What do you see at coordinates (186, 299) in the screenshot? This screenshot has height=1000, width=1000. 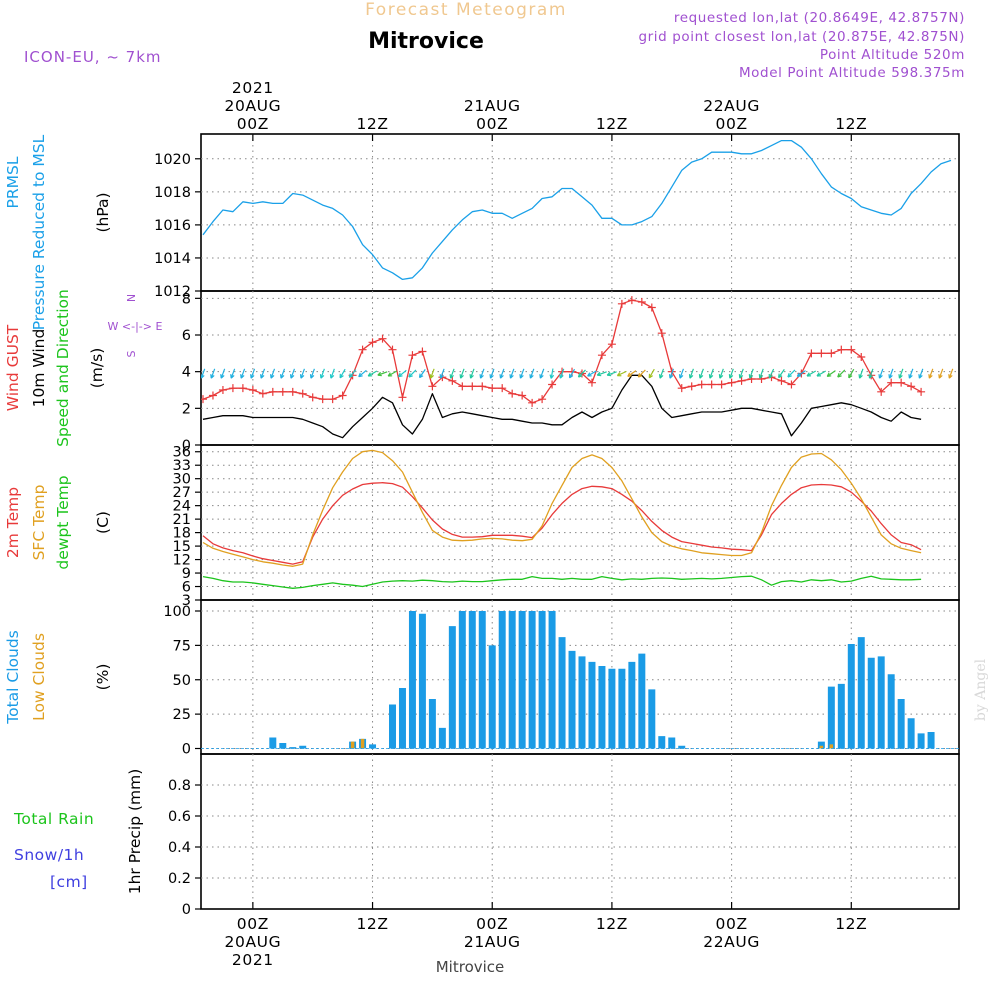 I see `ytick-label: 8` at bounding box center [186, 299].